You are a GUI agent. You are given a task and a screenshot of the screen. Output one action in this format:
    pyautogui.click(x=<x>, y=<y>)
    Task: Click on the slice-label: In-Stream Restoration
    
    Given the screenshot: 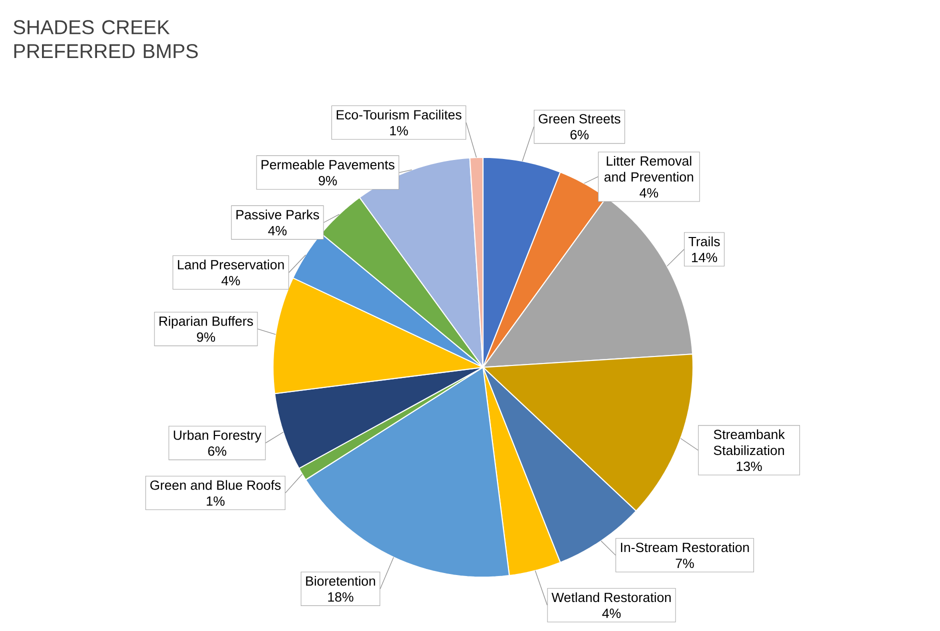 What is the action you would take?
    pyautogui.click(x=685, y=547)
    